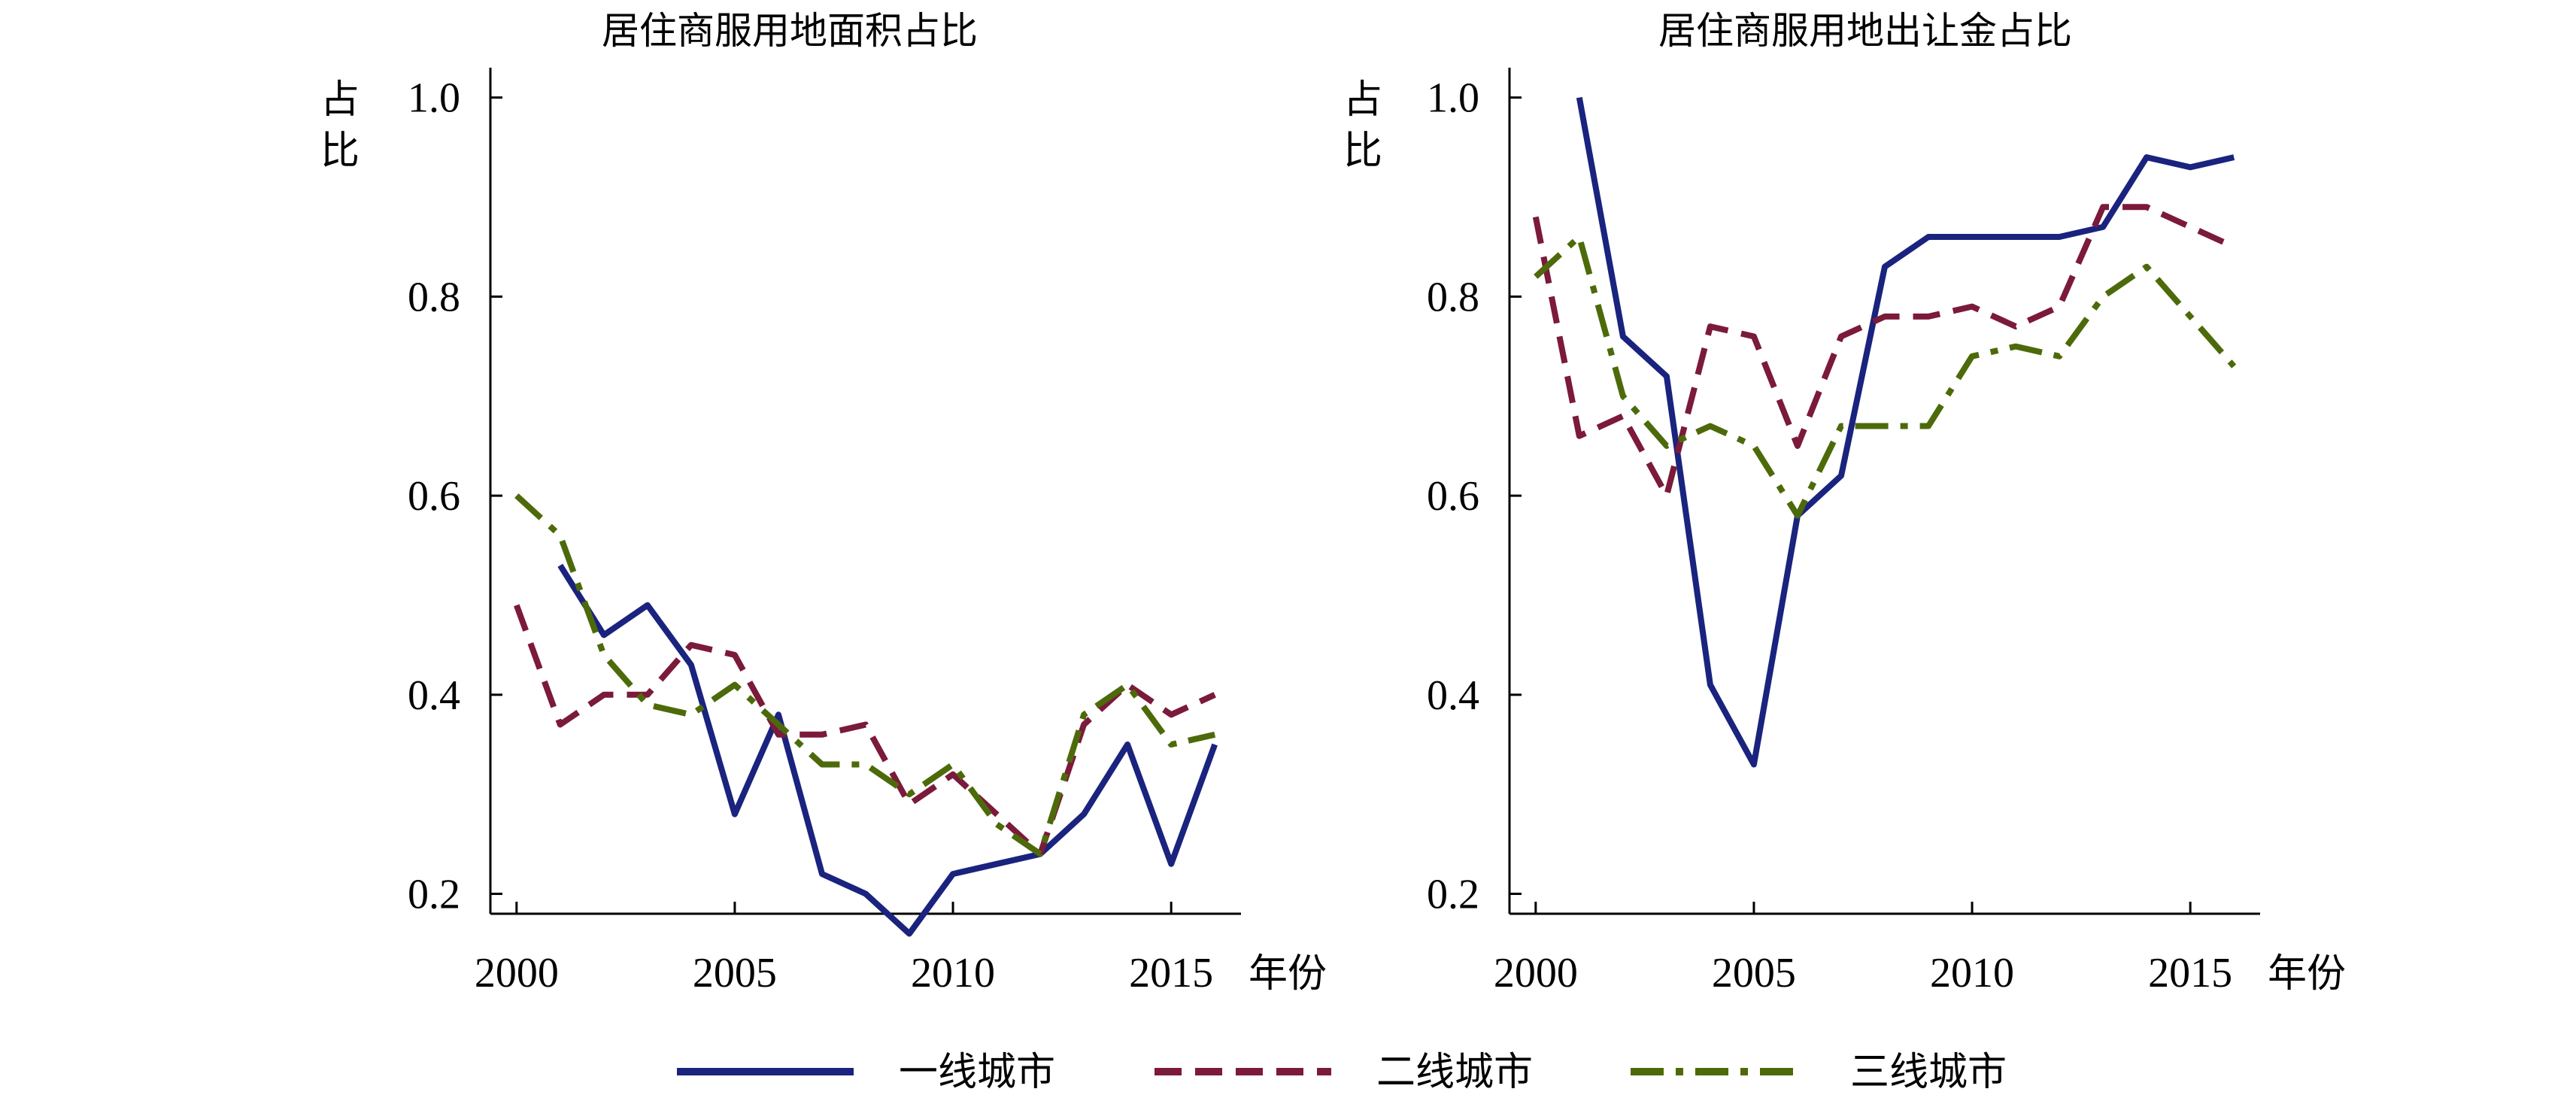 This screenshot has width=2576, height=1101. What do you see at coordinates (790, 31) in the screenshot?
I see `chart-title: 居住商服用地面积占比` at bounding box center [790, 31].